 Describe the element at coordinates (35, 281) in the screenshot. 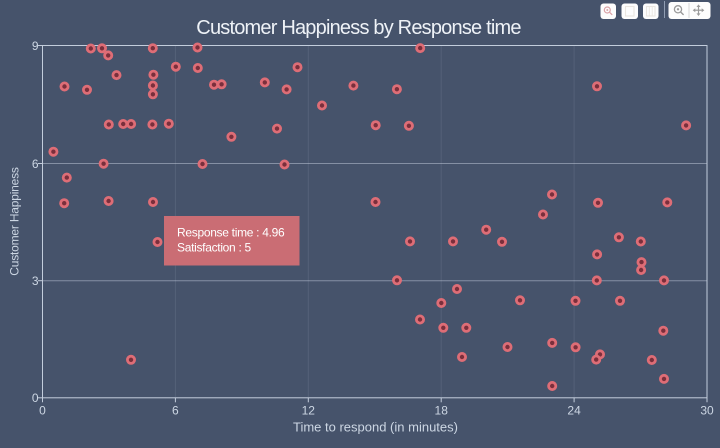

I see `svg-text: 3` at that location.